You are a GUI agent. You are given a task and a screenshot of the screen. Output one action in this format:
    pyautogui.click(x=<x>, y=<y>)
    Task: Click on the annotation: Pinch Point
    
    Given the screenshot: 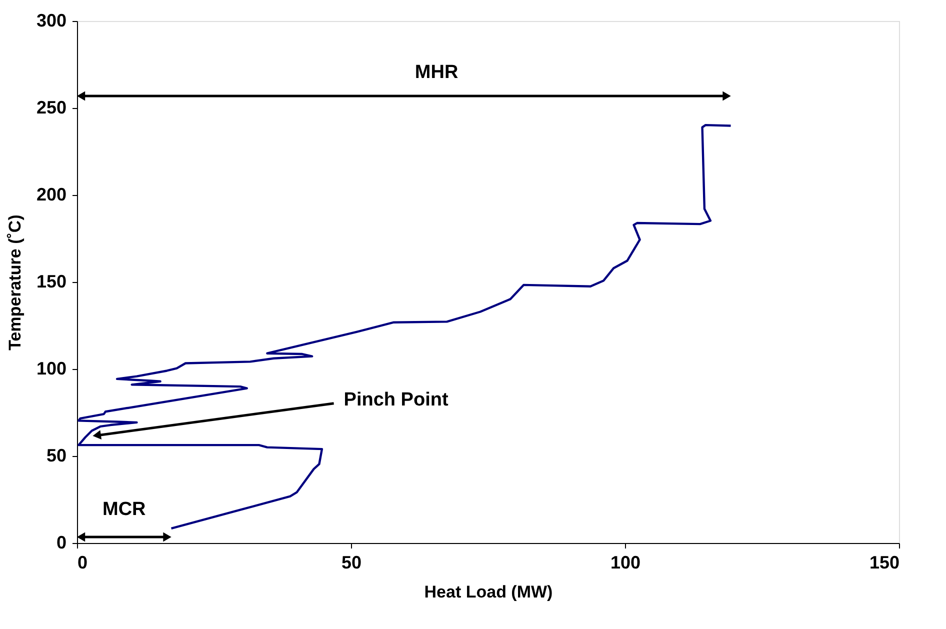 What is the action you would take?
    pyautogui.click(x=396, y=399)
    